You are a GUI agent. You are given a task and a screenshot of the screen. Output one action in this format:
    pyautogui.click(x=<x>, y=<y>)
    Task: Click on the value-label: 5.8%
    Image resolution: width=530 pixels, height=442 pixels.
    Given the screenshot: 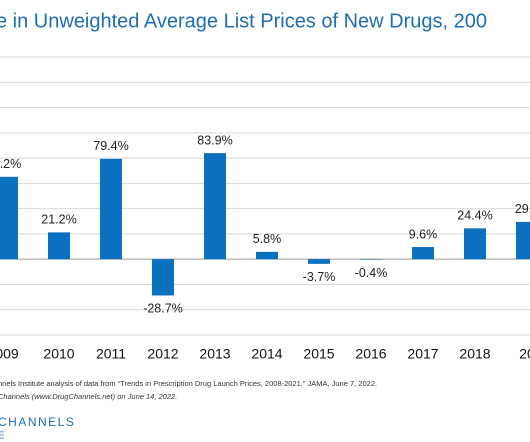 What is the action you would take?
    pyautogui.click(x=267, y=239)
    